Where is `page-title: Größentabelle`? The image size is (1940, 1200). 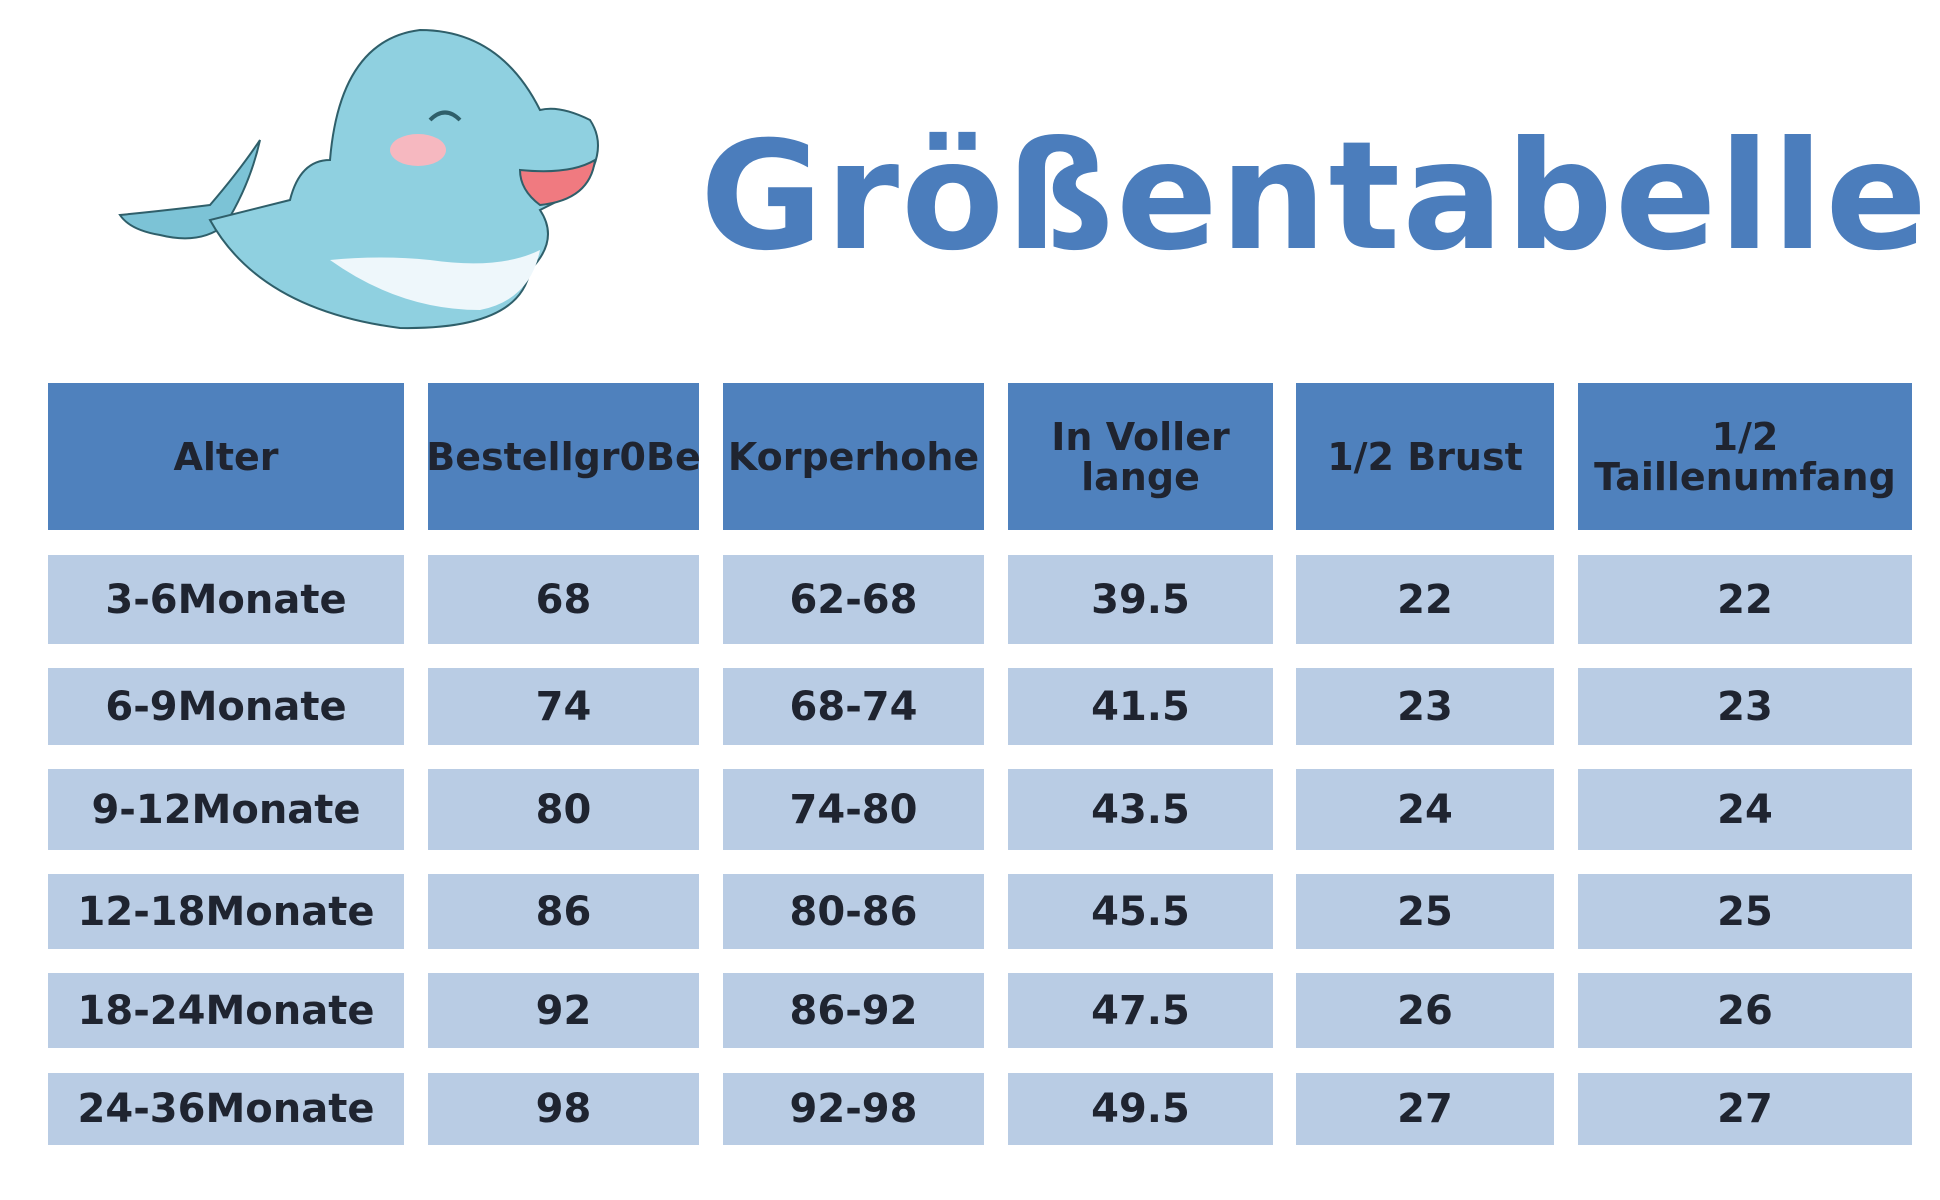
page-title: Größentabelle is located at coordinates (1315, 197).